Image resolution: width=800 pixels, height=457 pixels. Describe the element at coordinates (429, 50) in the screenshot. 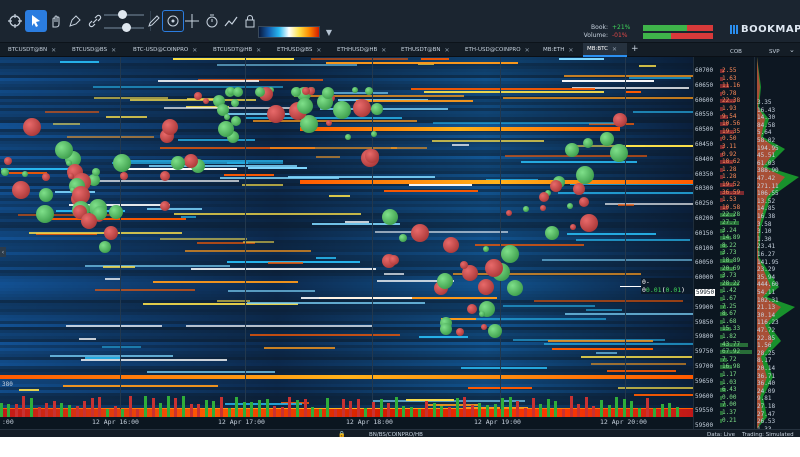

I see `tab-ethusdt-bn: ETHUSDT@BN ✕` at that location.